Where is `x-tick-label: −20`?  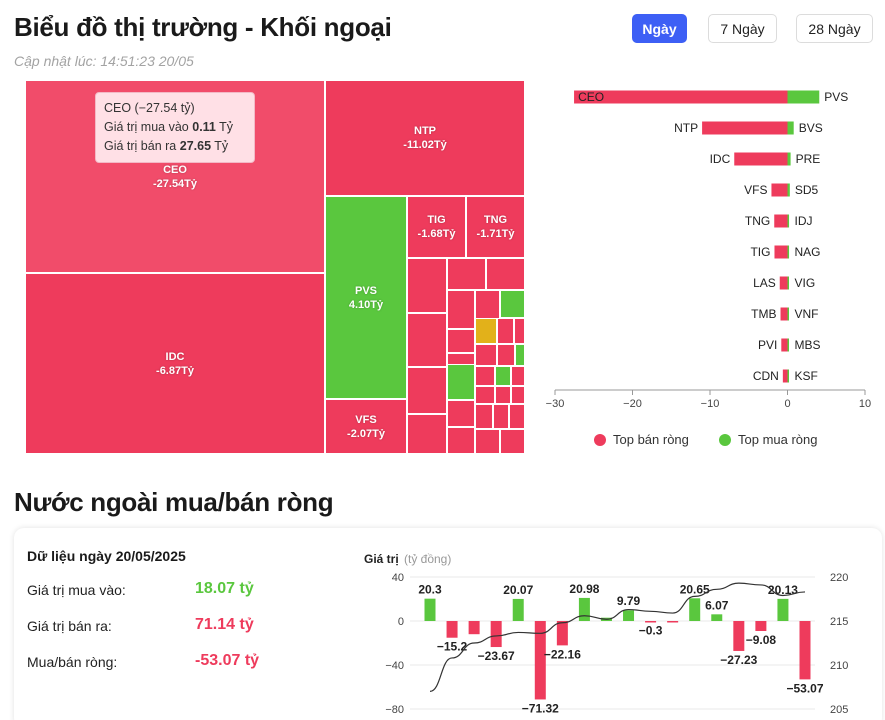 x-tick-label: −20 is located at coordinates (632, 404).